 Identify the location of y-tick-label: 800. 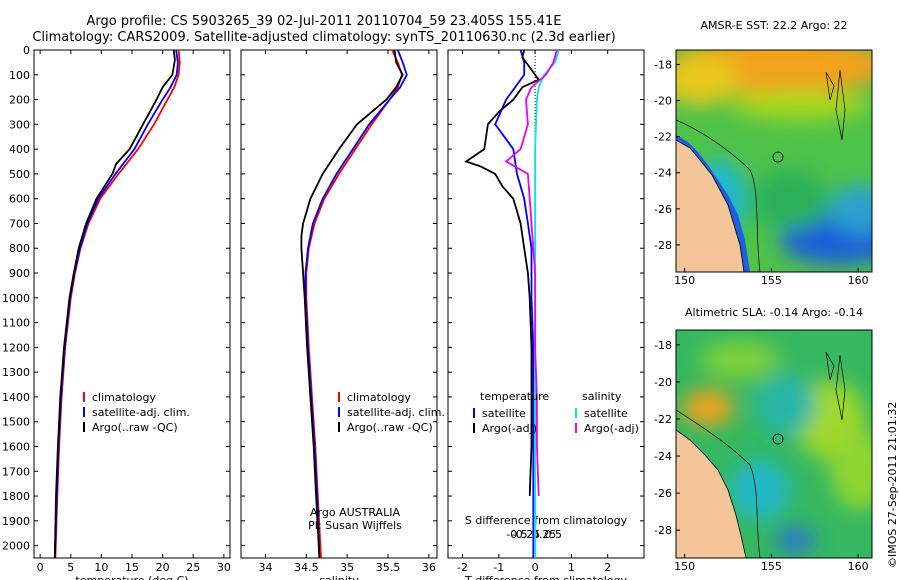
(19, 248).